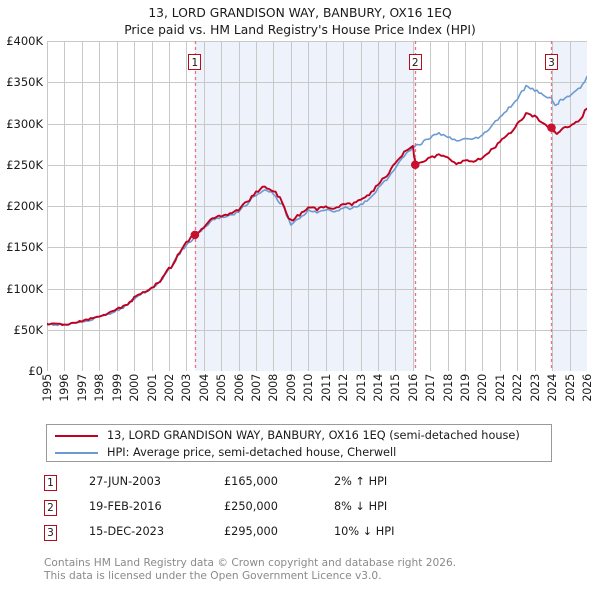 The height and width of the screenshot is (590, 600). What do you see at coordinates (361, 506) in the screenshot?
I see `sale-hpi-delta: 8% ↓ HPI` at bounding box center [361, 506].